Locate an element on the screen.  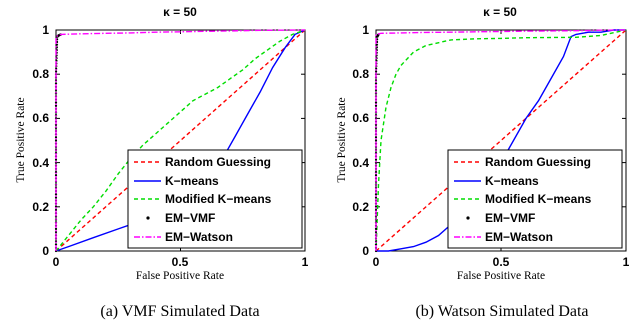
caption-b: (b) Watson Simulated Data is located at coordinates (501, 311).